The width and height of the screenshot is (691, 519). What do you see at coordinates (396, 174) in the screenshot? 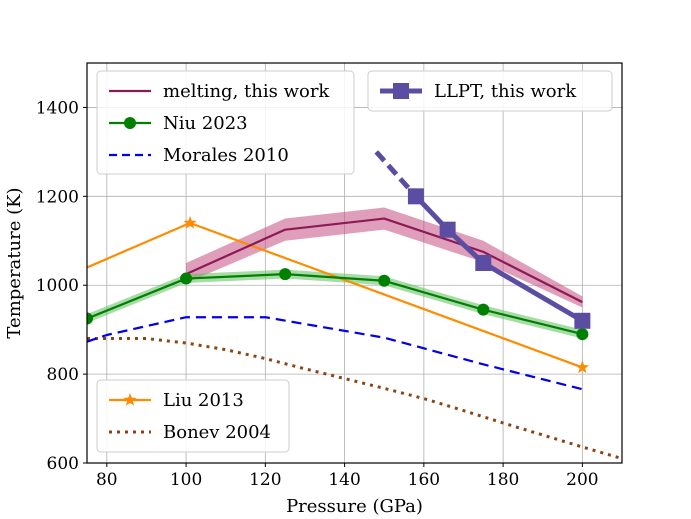
I see `line-llpt-this-work-dashed` at bounding box center [396, 174].